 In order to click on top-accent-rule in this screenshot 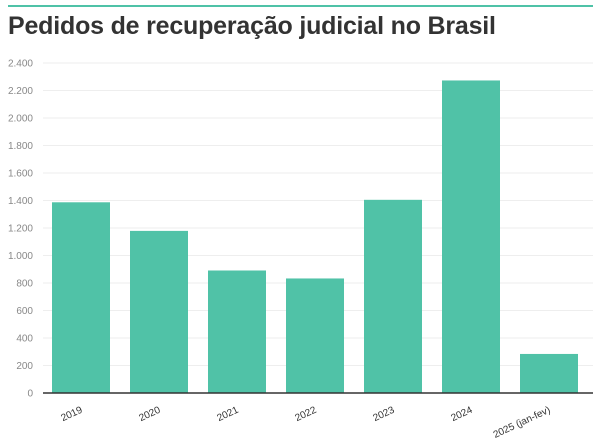, I will do `click(300, 6)`.